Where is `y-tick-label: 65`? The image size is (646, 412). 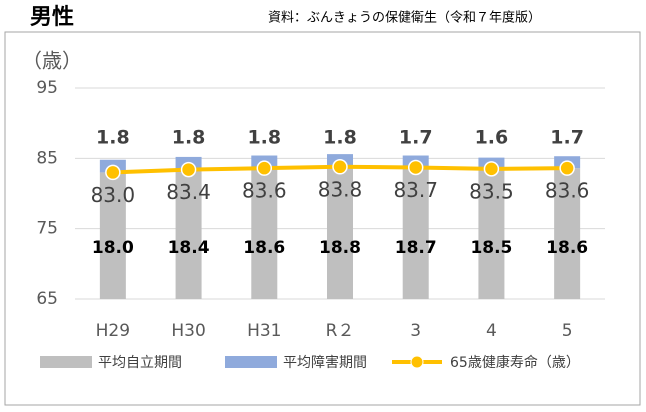 y-tick-label: 65 is located at coordinates (47, 299).